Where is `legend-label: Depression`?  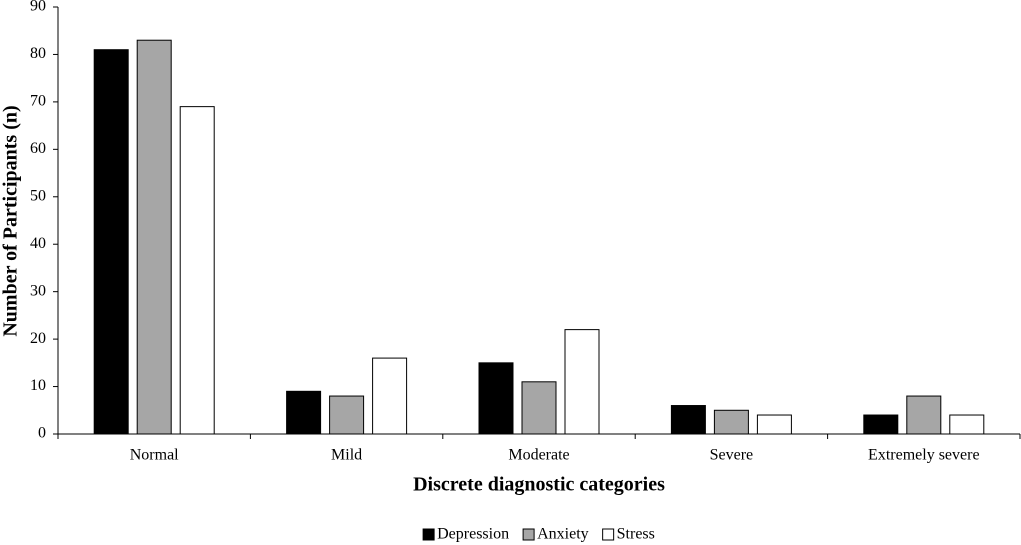 legend-label: Depression is located at coordinates (473, 534).